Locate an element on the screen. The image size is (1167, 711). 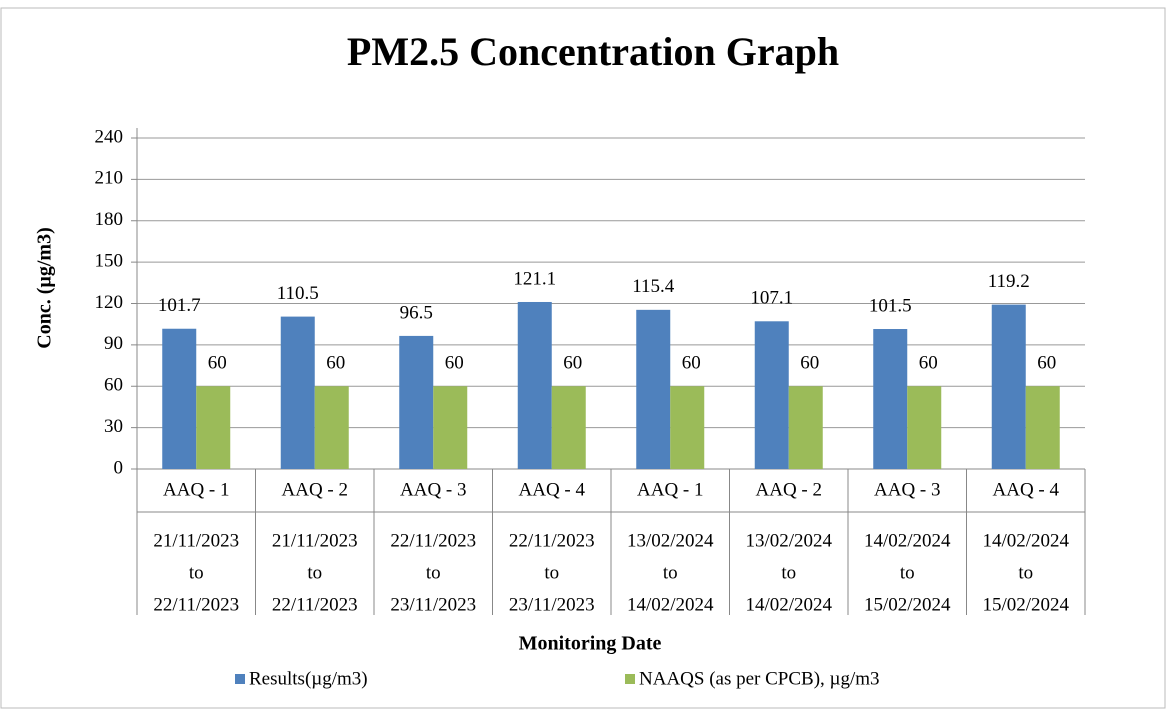
value-label: 121.1 is located at coordinates (534, 278).